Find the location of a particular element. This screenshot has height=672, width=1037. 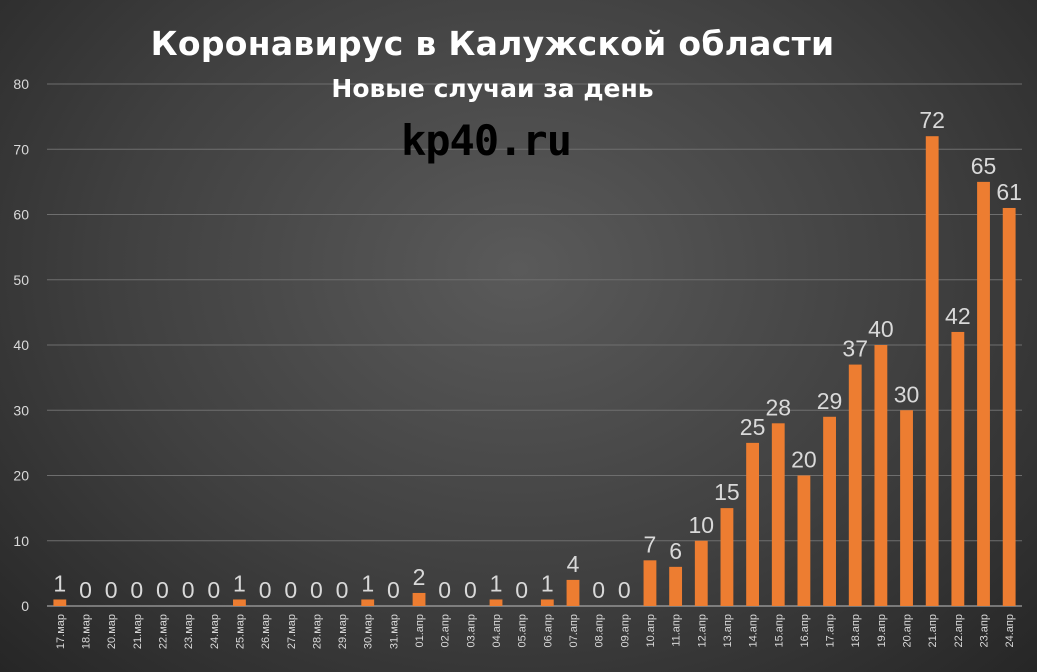

data-label: 65 is located at coordinates (984, 166).